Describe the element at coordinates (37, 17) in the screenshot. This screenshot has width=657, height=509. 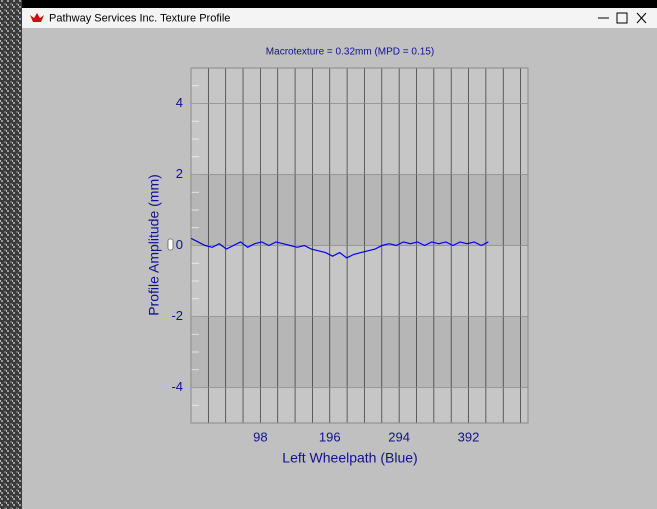
I see `app-icon` at that location.